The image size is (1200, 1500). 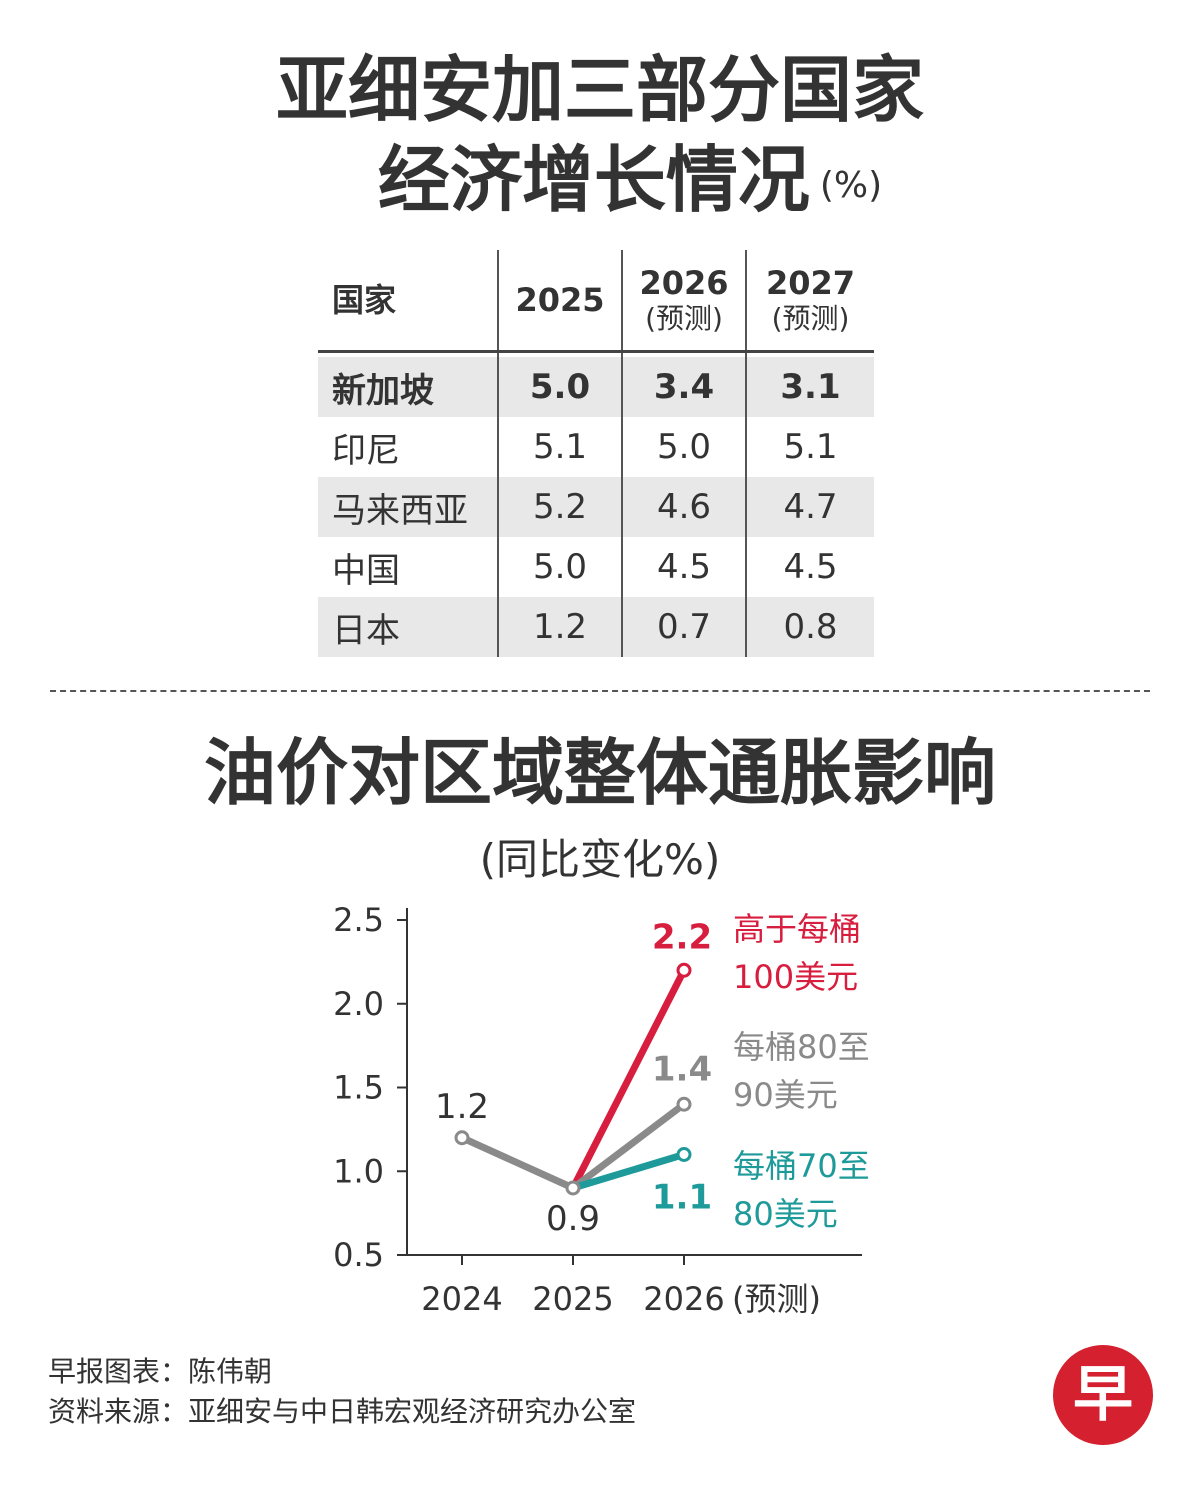 What do you see at coordinates (573, 1219) in the screenshot?
I see `point-label-2025: 0.9` at bounding box center [573, 1219].